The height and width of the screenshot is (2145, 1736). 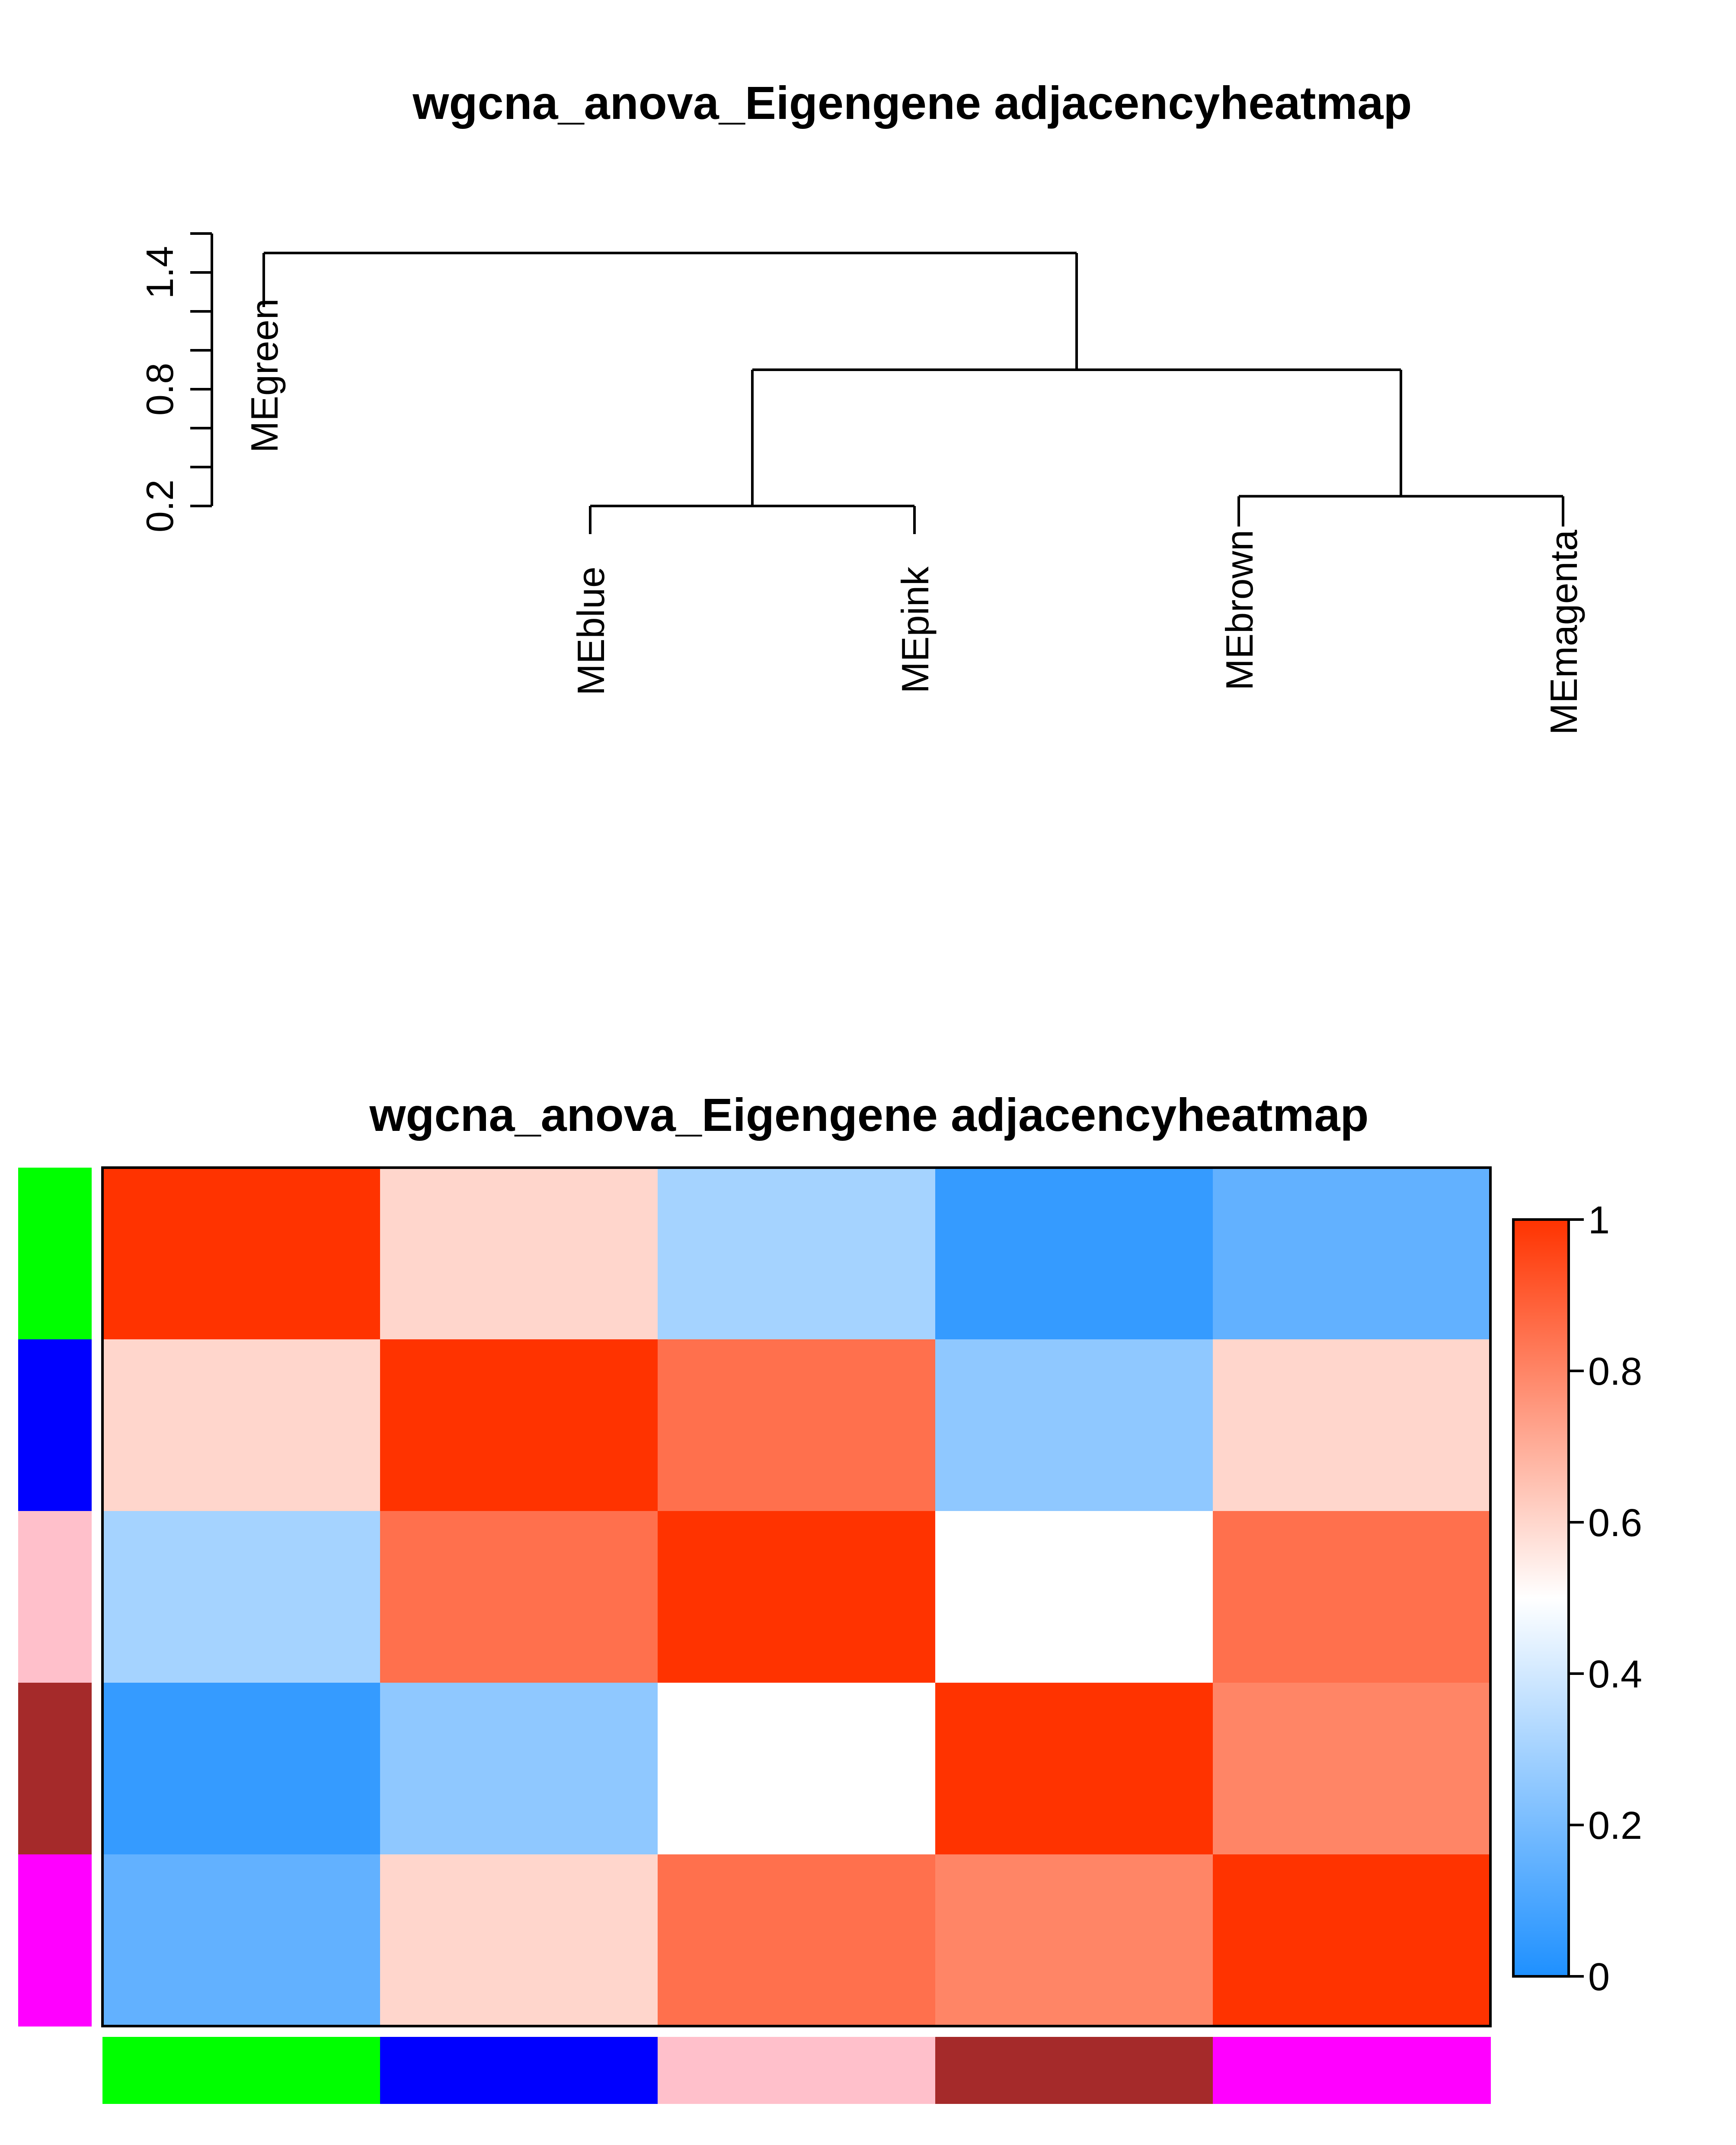 What do you see at coordinates (1615, 1523) in the screenshot?
I see `colorbar-tick-label: 0.6` at bounding box center [1615, 1523].